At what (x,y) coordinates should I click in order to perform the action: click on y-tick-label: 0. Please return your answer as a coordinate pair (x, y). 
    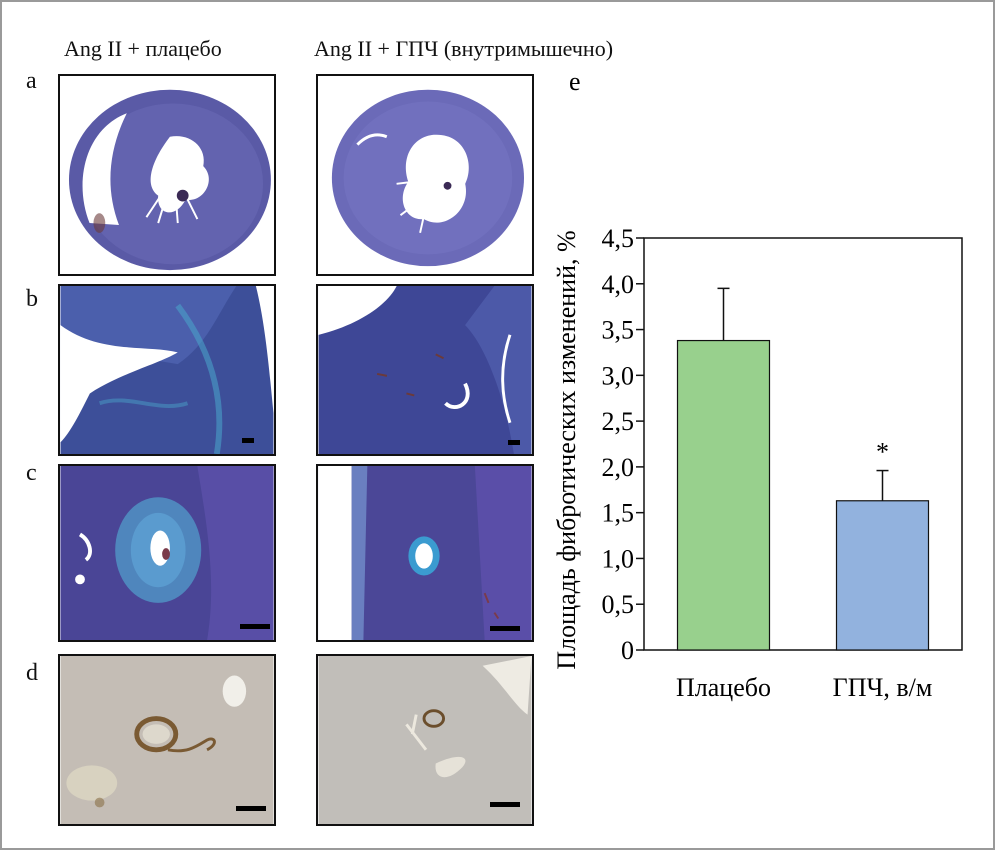
    Looking at the image, I should click on (627, 650).